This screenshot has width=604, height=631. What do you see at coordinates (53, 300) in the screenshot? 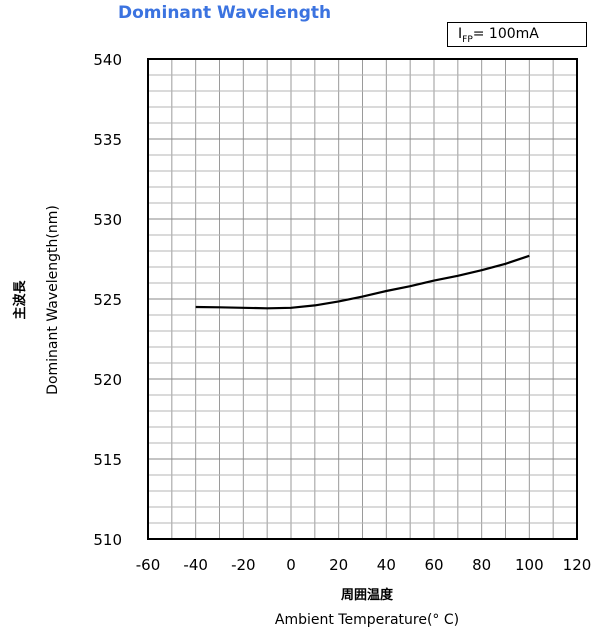
I see `y-axis-label: Dominant Wavelength(nm)` at bounding box center [53, 300].